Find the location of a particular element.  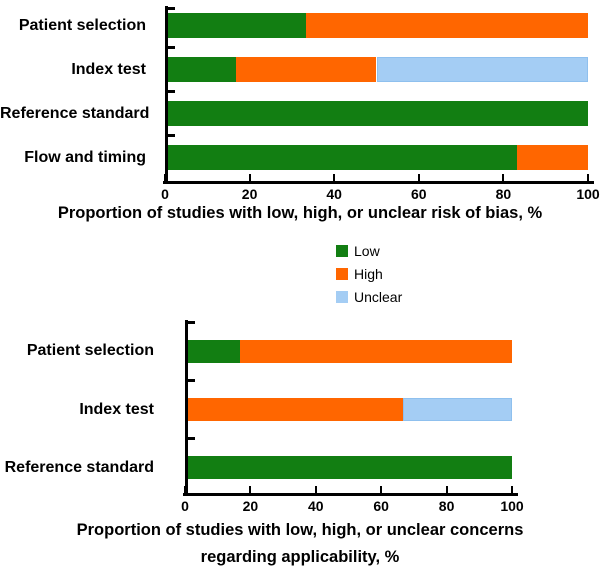

x-axis-title-line: regarding applicability, % is located at coordinates (300, 557).